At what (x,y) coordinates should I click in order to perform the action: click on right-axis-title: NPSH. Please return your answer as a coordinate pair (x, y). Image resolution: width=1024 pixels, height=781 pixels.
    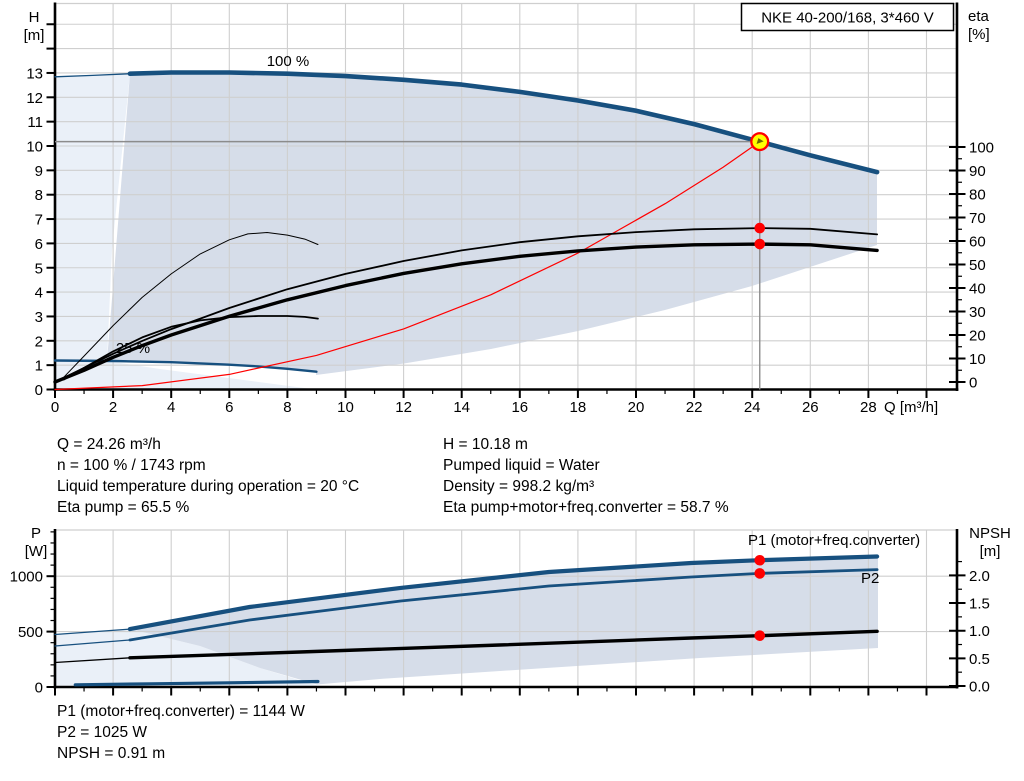
    Looking at the image, I should click on (990, 533).